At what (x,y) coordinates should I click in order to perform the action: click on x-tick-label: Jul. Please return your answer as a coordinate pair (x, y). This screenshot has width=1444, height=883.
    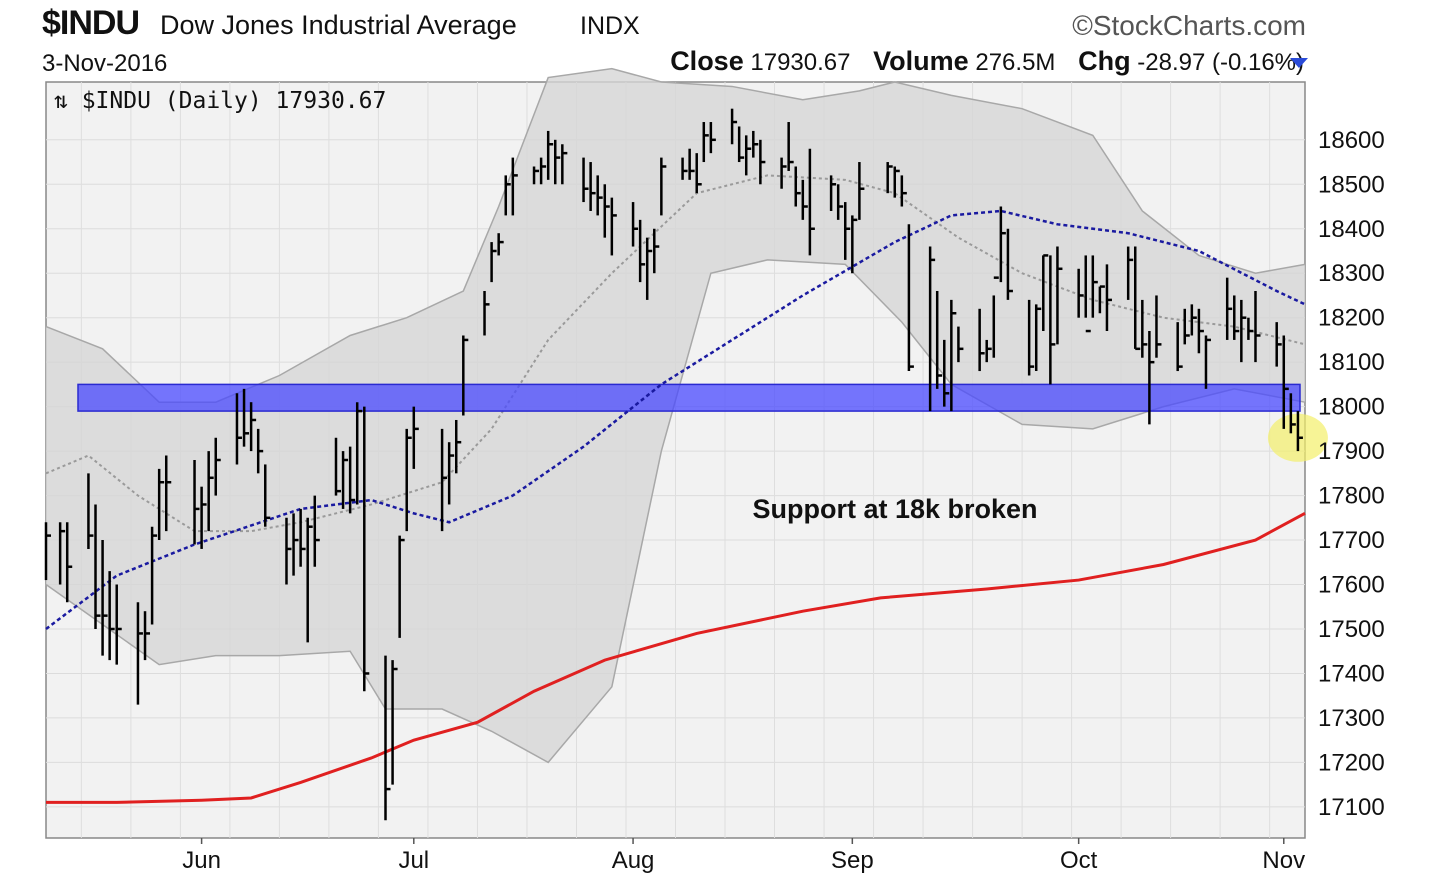
    Looking at the image, I should click on (413, 860).